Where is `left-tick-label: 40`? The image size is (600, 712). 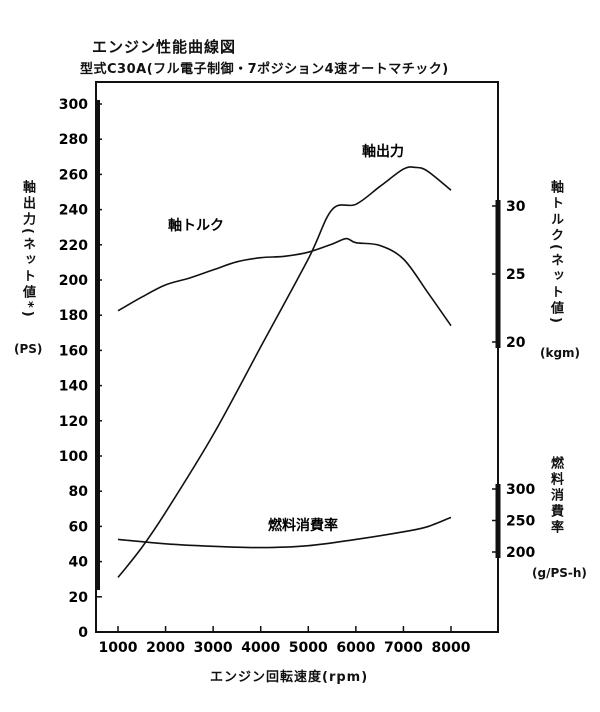
left-tick-label: 40 is located at coordinates (79, 563).